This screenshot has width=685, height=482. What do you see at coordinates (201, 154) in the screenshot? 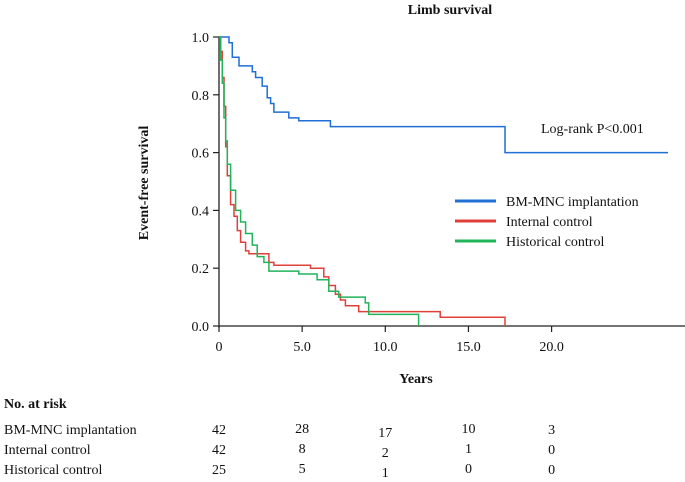
I see `y-tick-label: 0.6` at bounding box center [201, 154].